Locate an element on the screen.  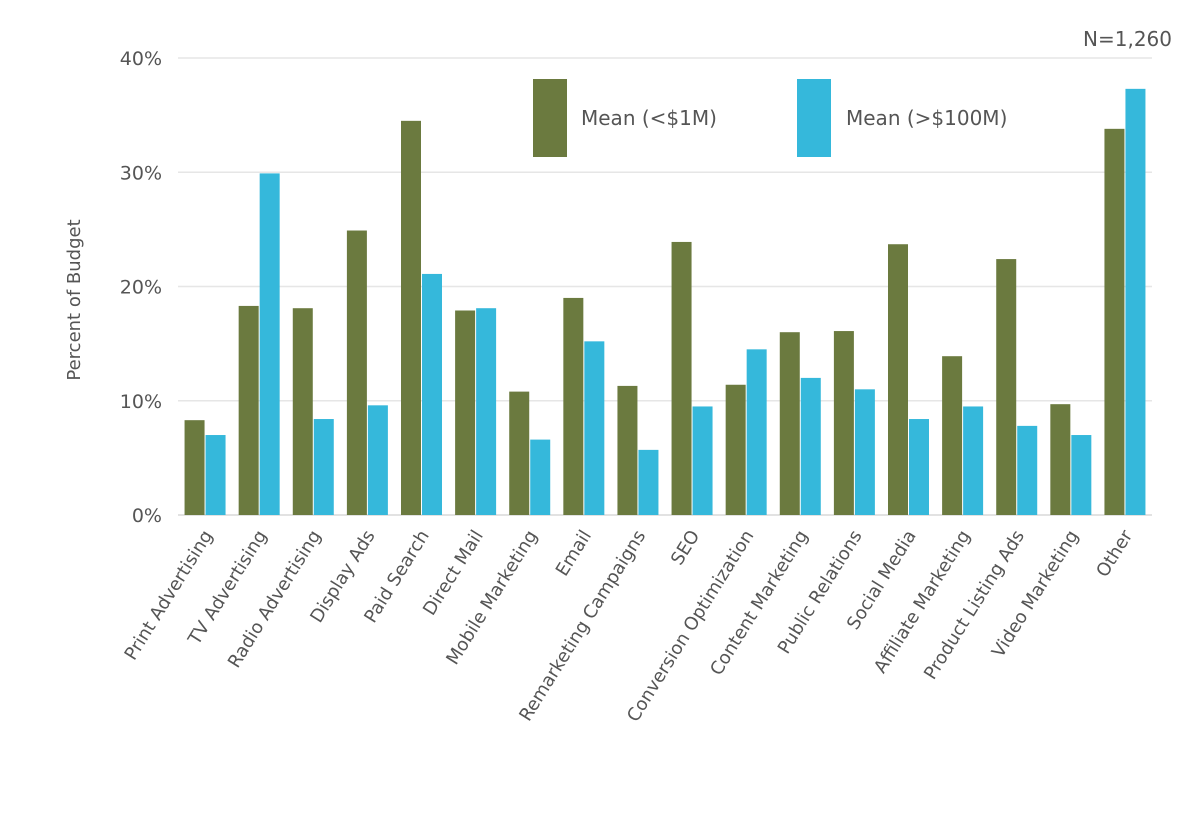
legend: Mean (<$1M) Mean (>$100M) is located at coordinates (770, 118).